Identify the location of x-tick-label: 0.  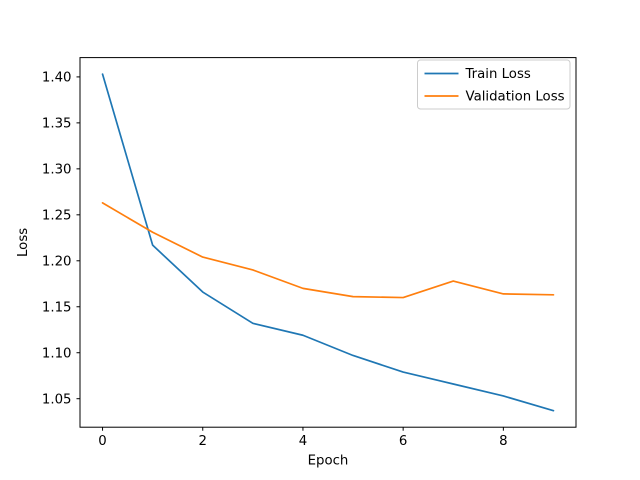
(102, 441).